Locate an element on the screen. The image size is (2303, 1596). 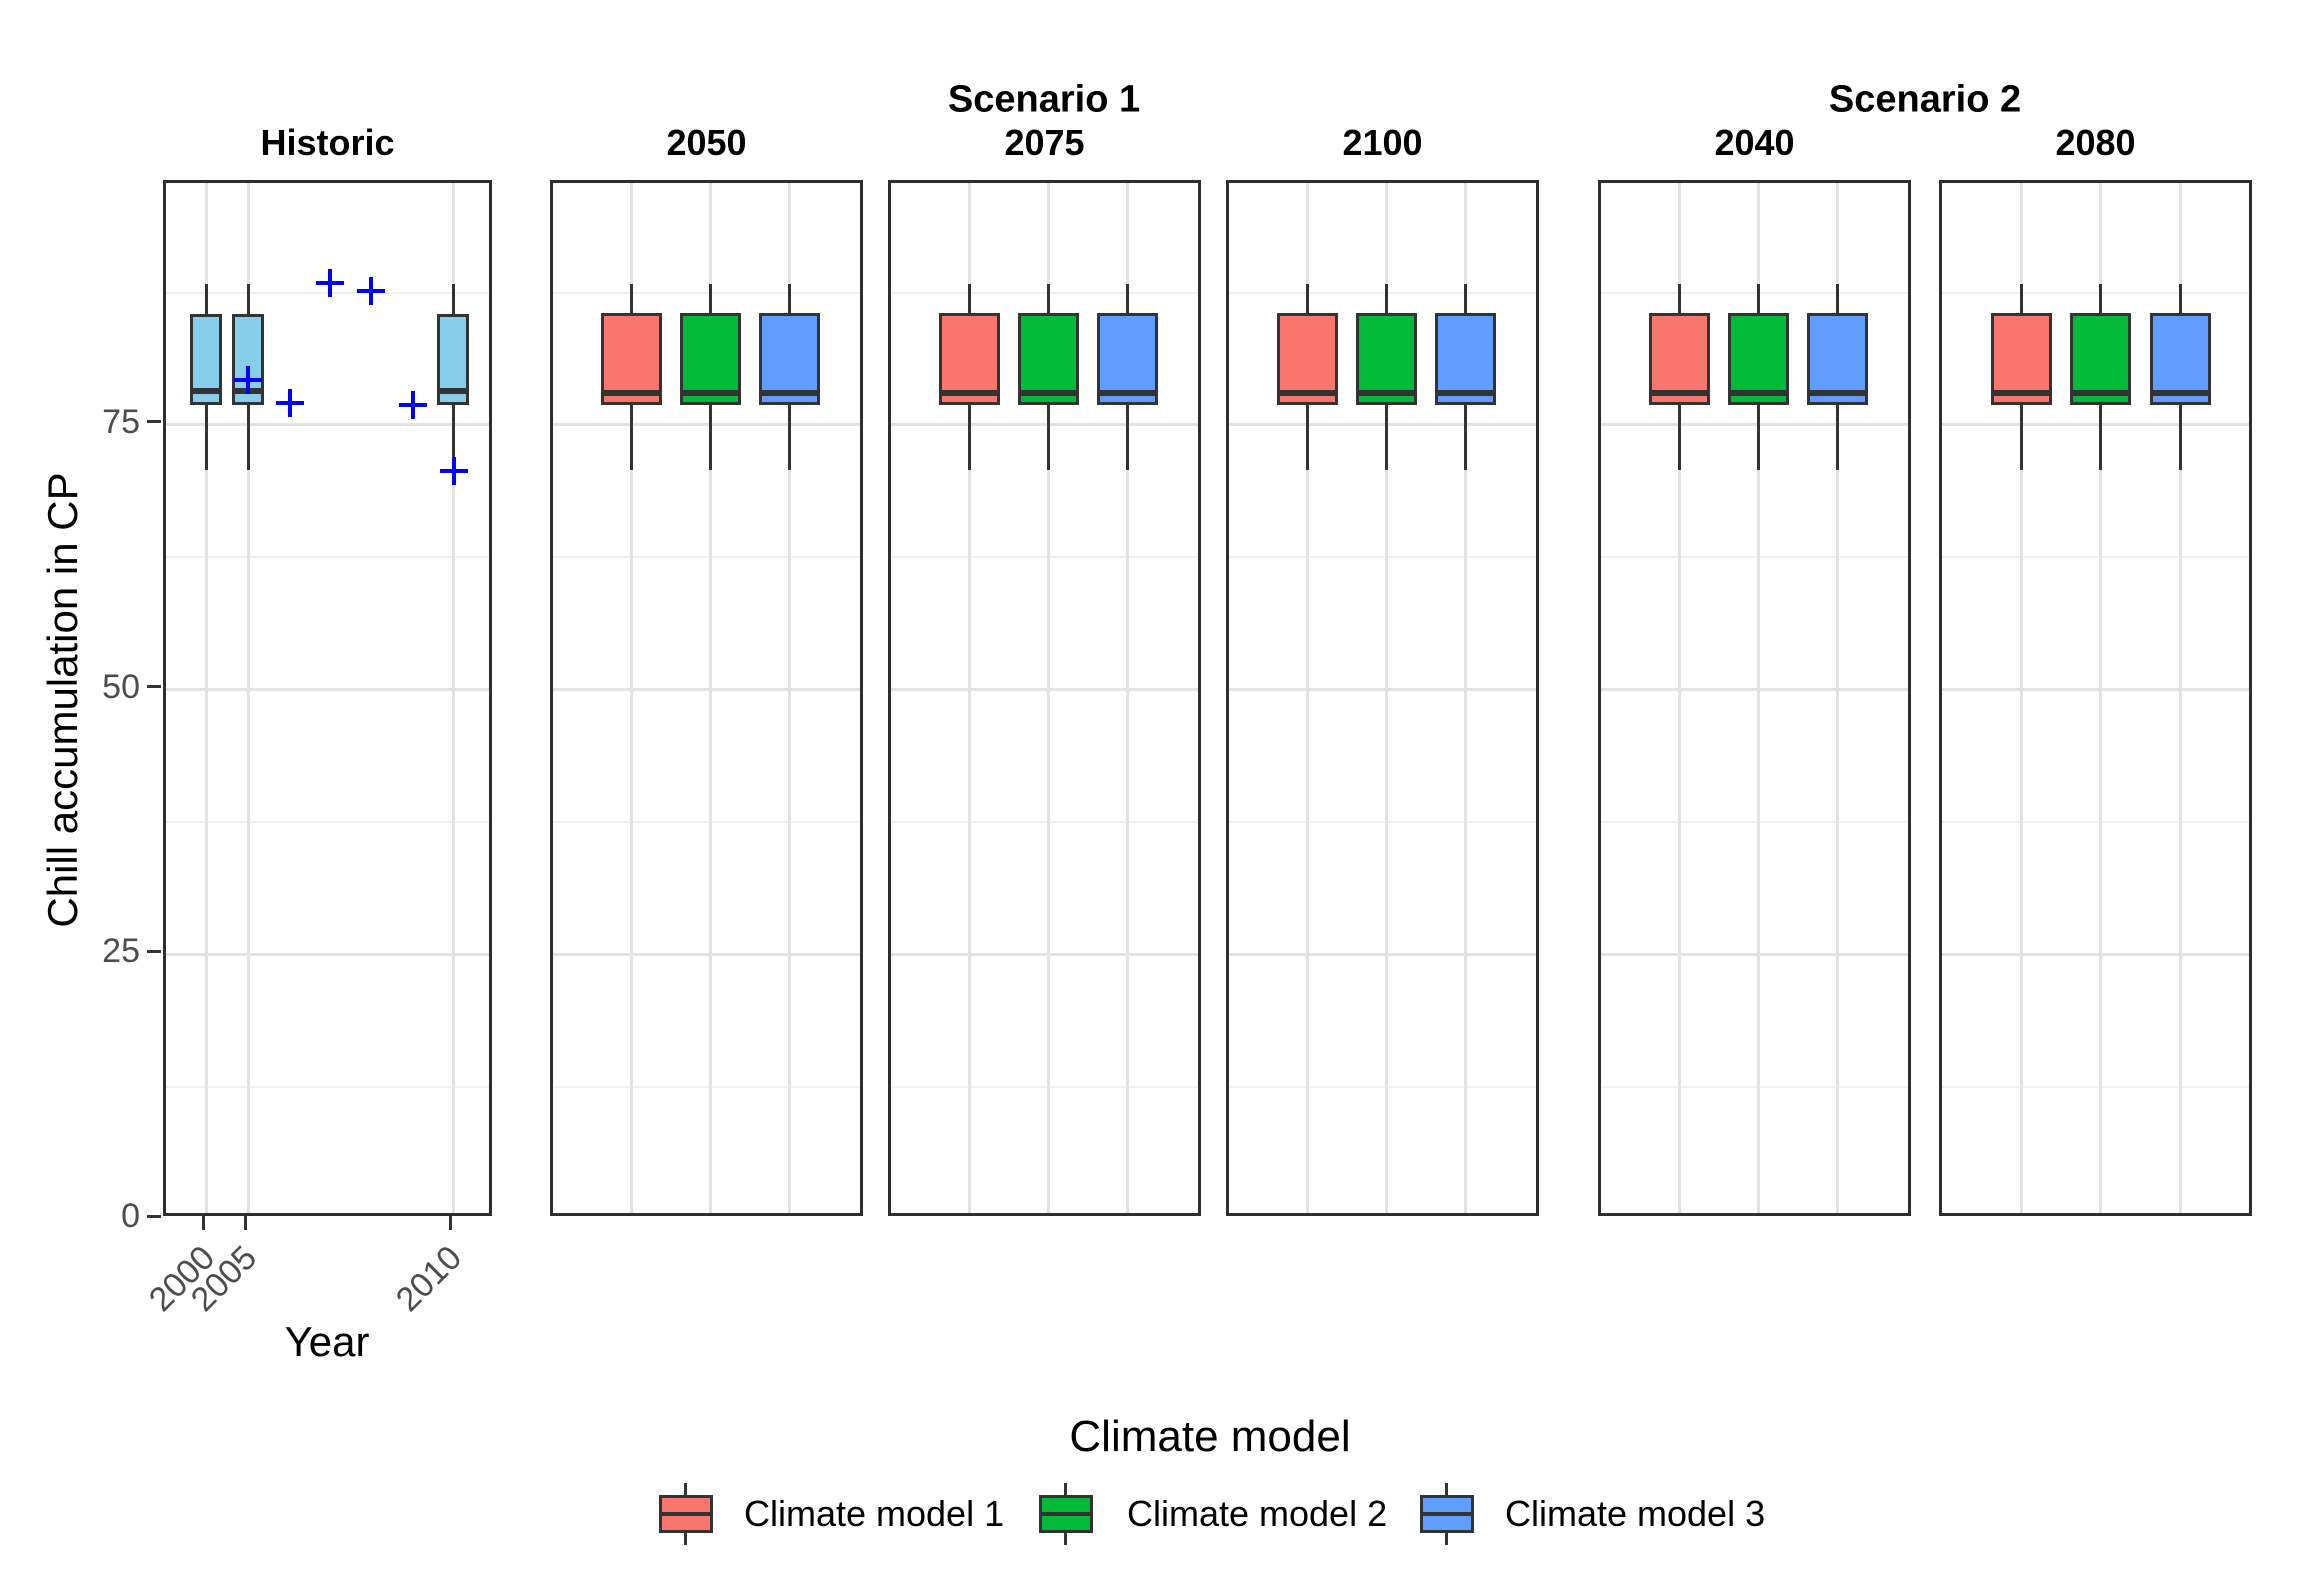
box-Climate model 1 is located at coordinates (1307, 358).